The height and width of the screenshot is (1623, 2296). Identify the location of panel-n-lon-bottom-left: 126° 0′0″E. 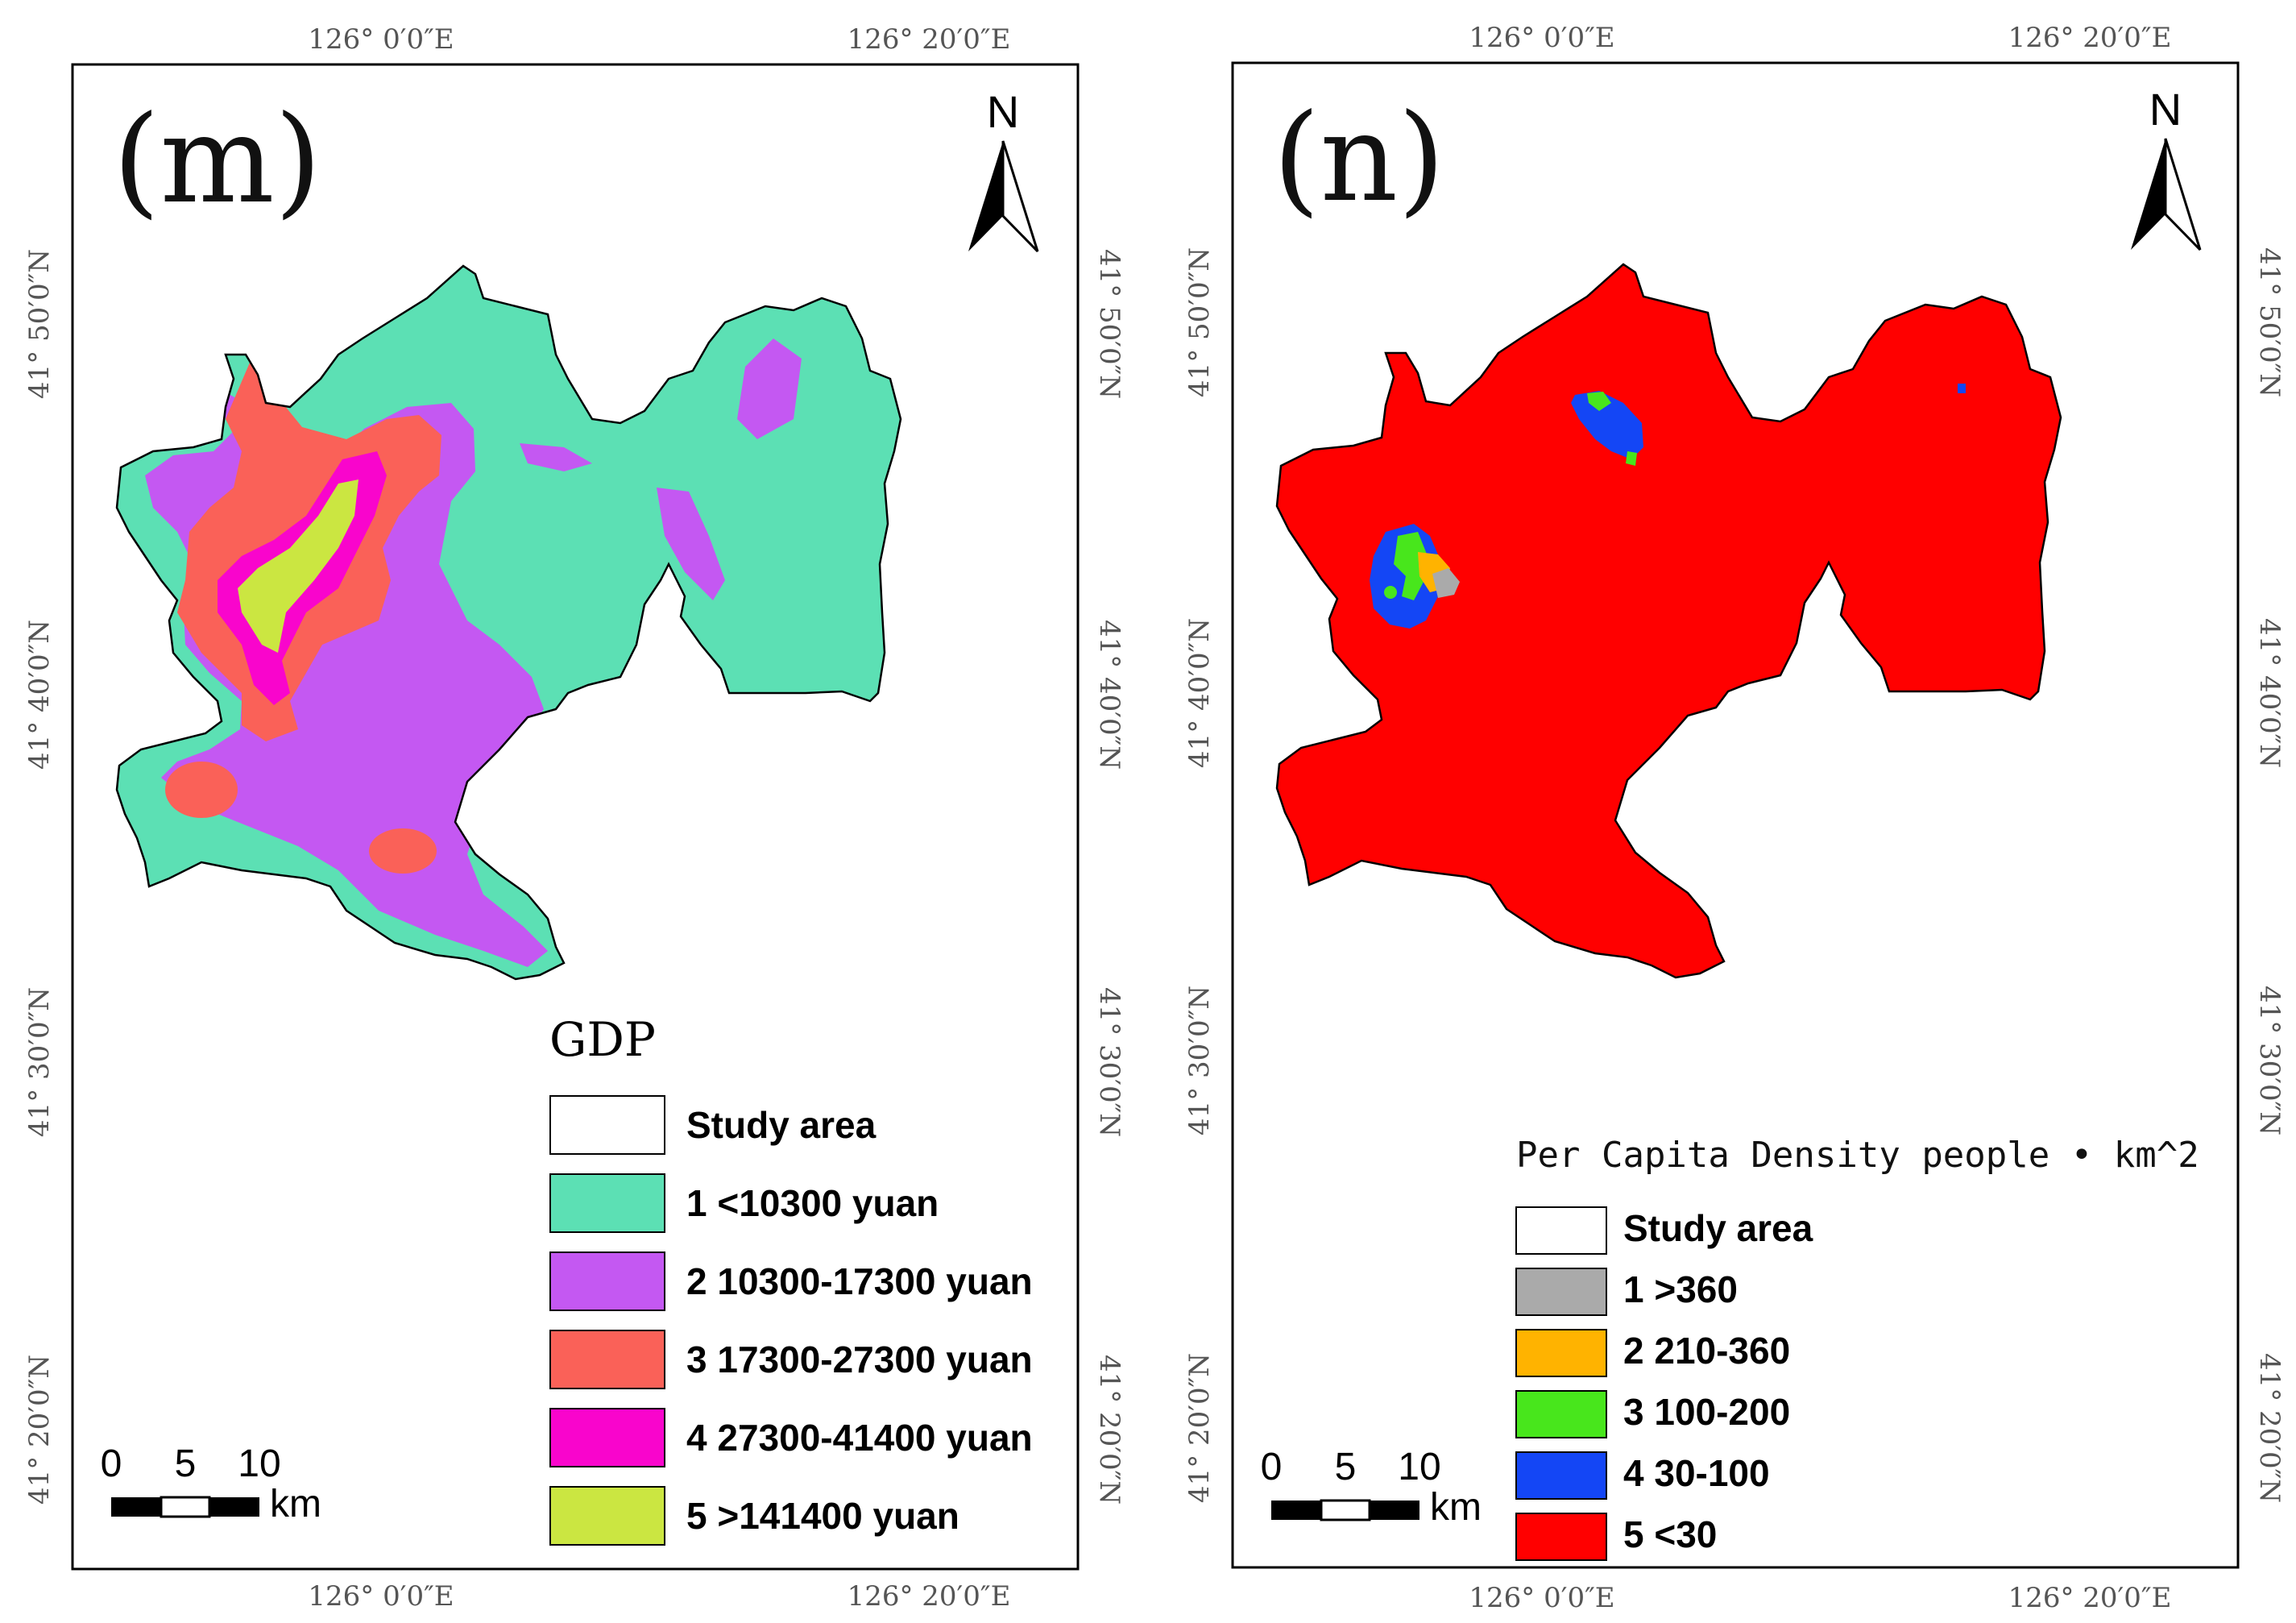
(1541, 1598).